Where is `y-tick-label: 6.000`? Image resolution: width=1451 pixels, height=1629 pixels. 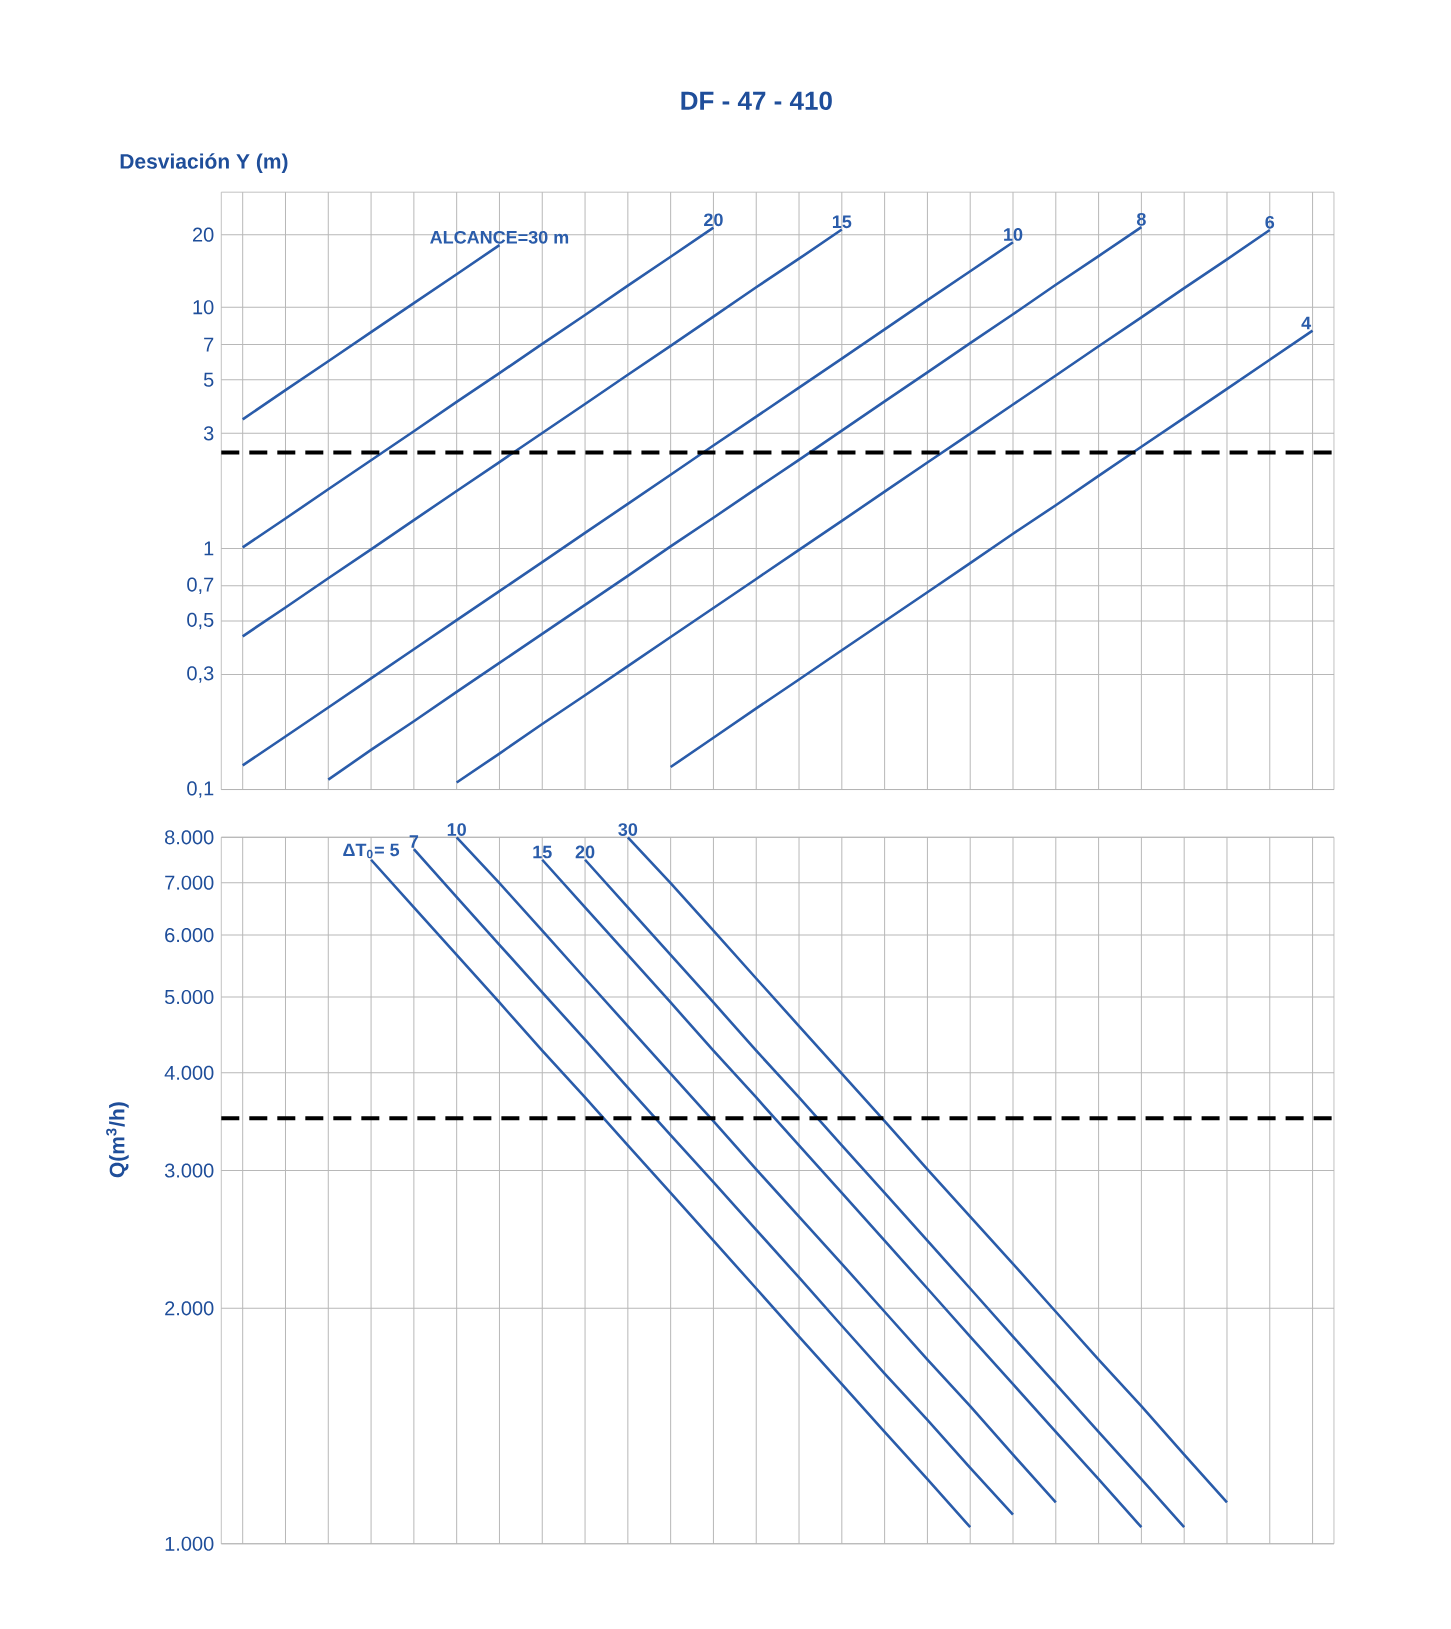 y-tick-label: 6.000 is located at coordinates (189, 935).